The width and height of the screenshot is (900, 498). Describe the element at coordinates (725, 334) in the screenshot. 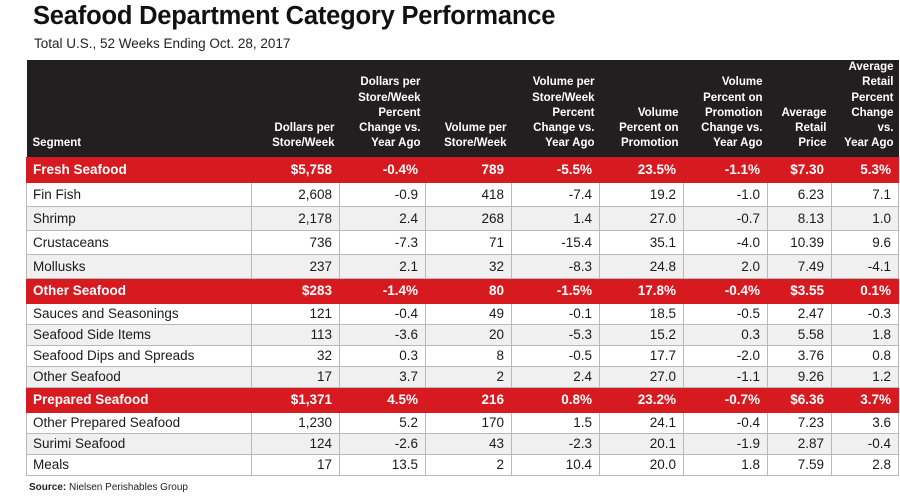

I see `value-cell: 0.3` at that location.